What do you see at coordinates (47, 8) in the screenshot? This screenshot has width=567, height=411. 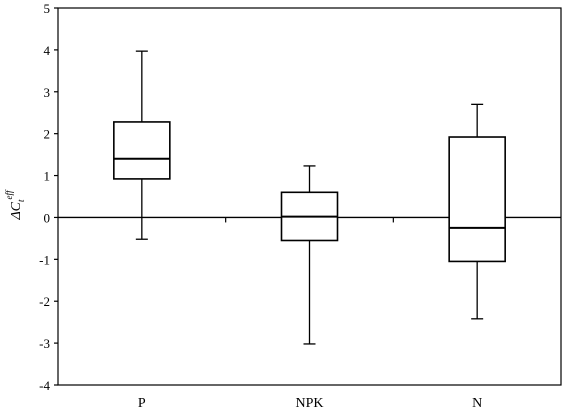 I see `y-tick-label: 5` at bounding box center [47, 8].